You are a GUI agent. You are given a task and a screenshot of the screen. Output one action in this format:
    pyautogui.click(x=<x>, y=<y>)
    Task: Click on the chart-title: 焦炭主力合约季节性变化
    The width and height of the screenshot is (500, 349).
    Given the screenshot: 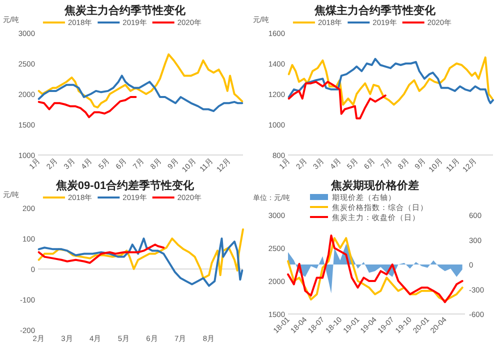 What is the action you would take?
    pyautogui.click(x=125, y=10)
    